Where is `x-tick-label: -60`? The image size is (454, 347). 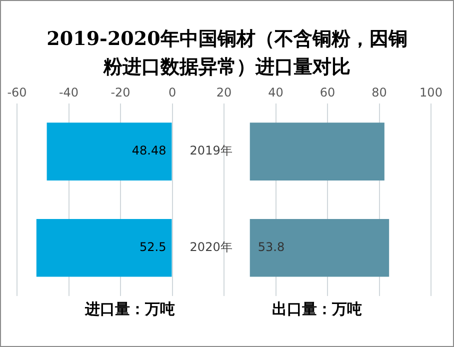
x-tick-label: -60 is located at coordinates (17, 92).